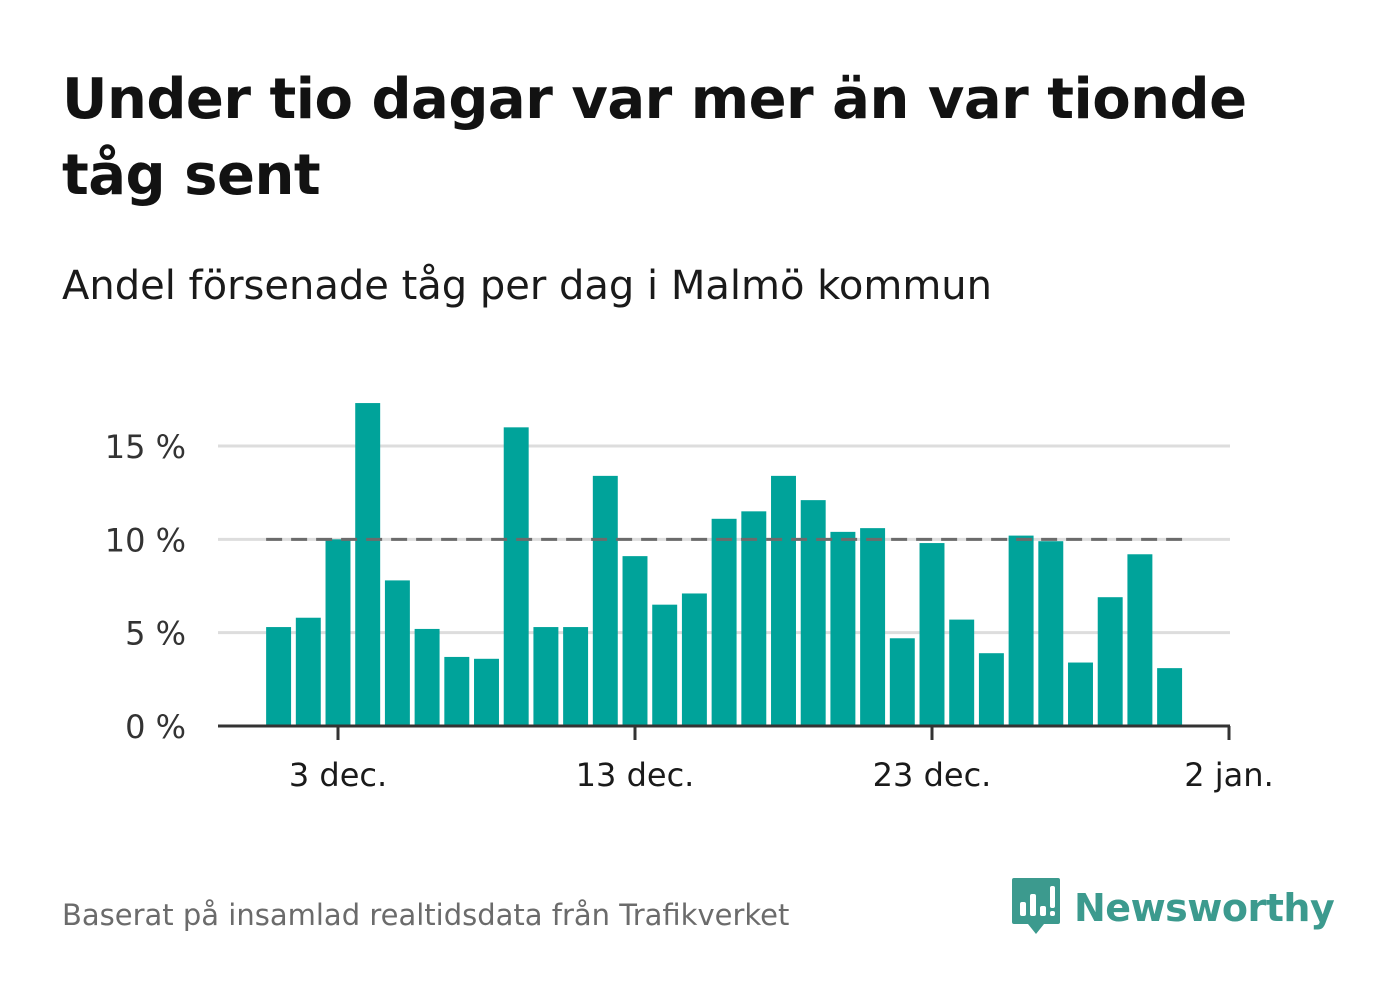 The image size is (1382, 999). What do you see at coordinates (155, 634) in the screenshot?
I see `y-tick-label: 5 %` at bounding box center [155, 634].